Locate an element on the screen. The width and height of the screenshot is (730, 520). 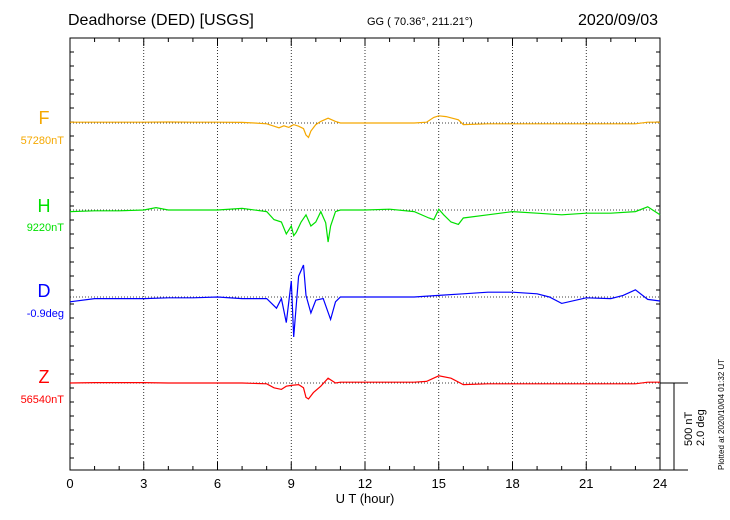
series-label-z: Z is located at coordinates (44, 377).